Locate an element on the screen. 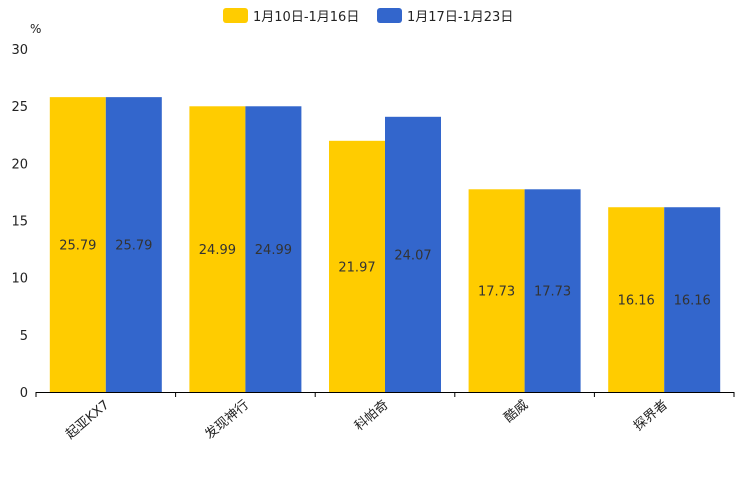 This screenshot has width=744, height=496. bar-value-label: 21.97 is located at coordinates (356, 267).